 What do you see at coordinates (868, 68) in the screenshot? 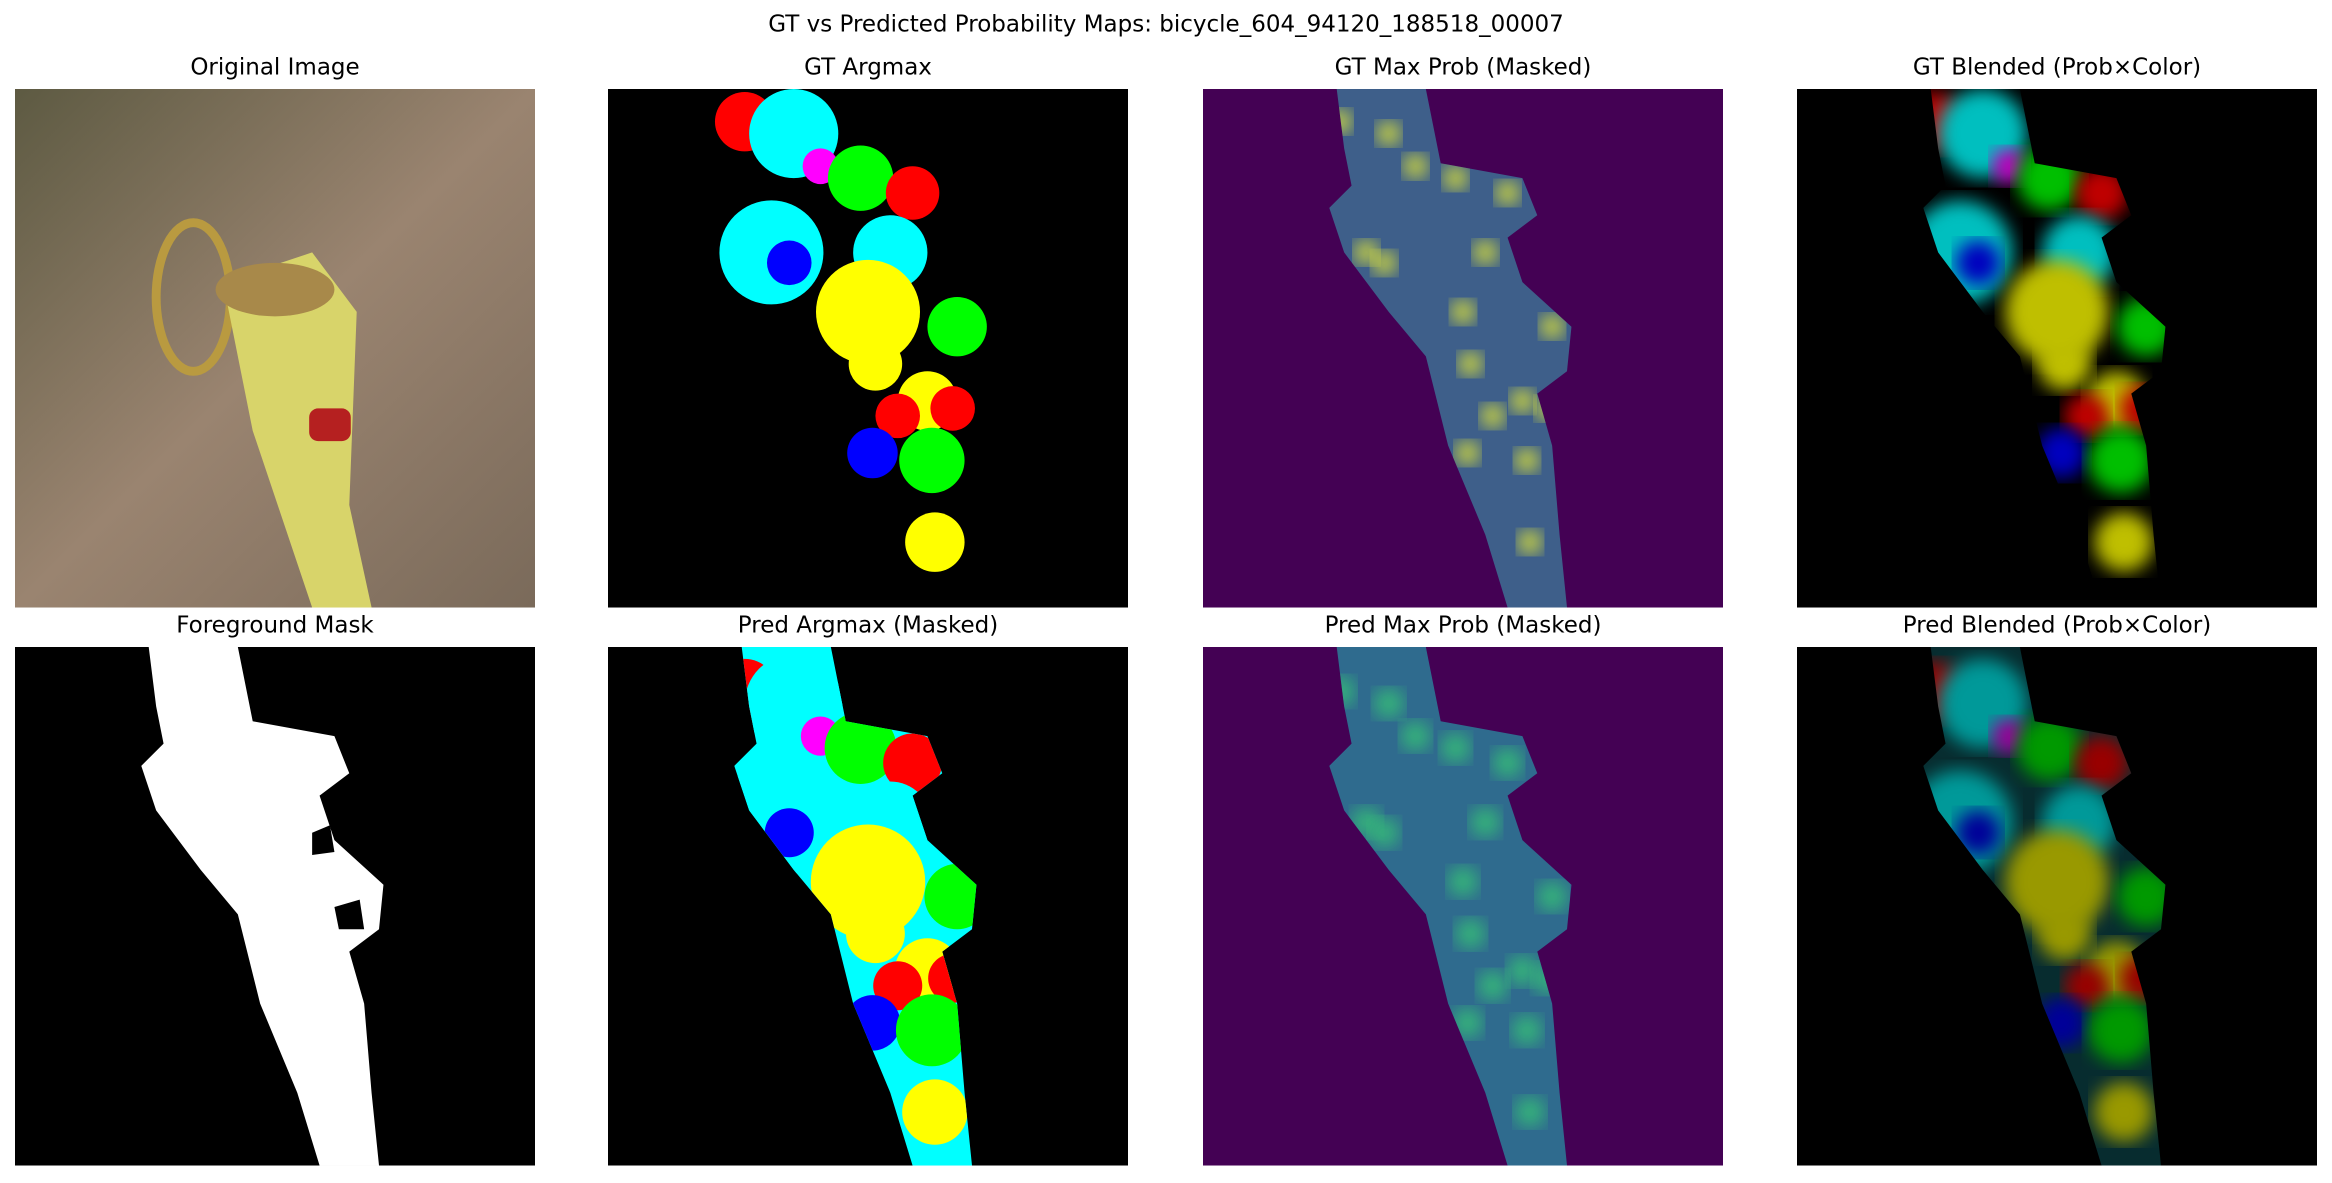
I see `panel-title: GT Argmax` at bounding box center [868, 68].